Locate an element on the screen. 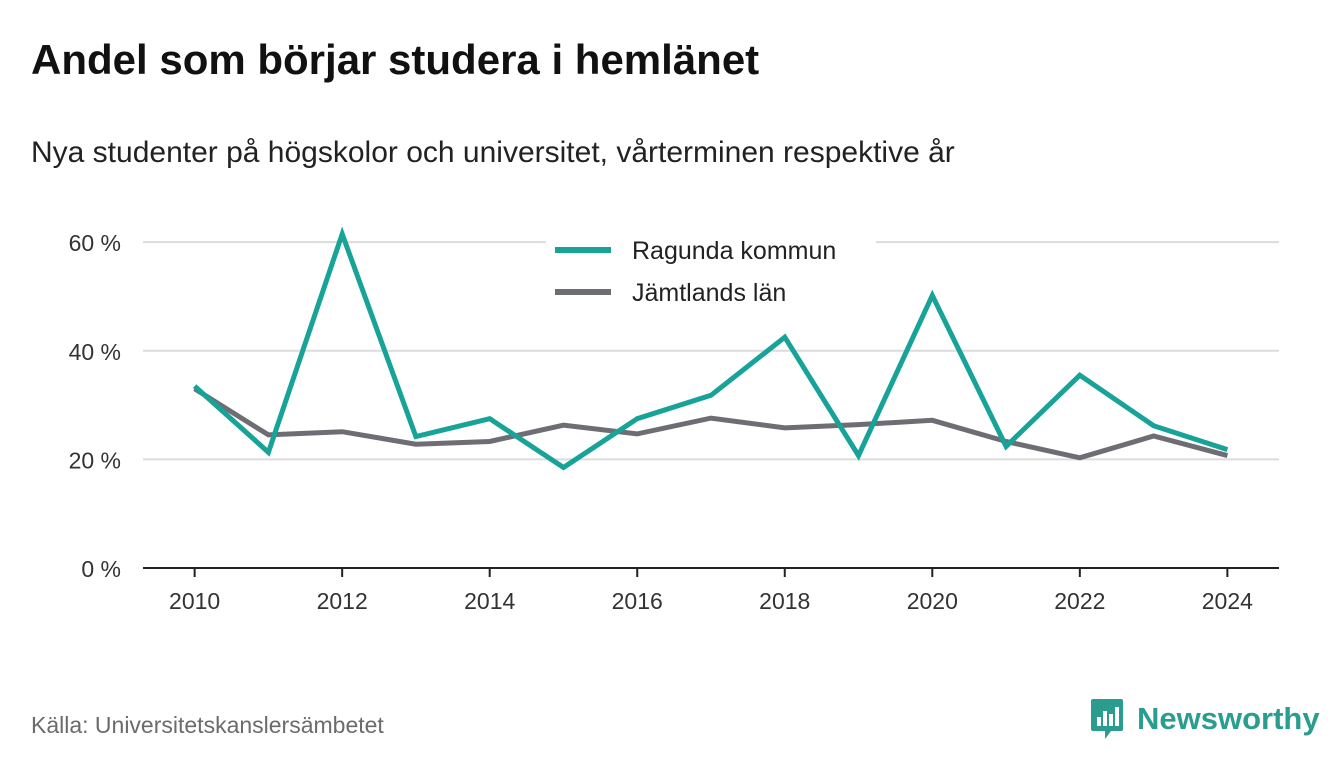 Image resolution: width=1340 pixels, height=771 pixels. chart-title: Andel som börjar studera i hemlänet is located at coordinates (395, 59).